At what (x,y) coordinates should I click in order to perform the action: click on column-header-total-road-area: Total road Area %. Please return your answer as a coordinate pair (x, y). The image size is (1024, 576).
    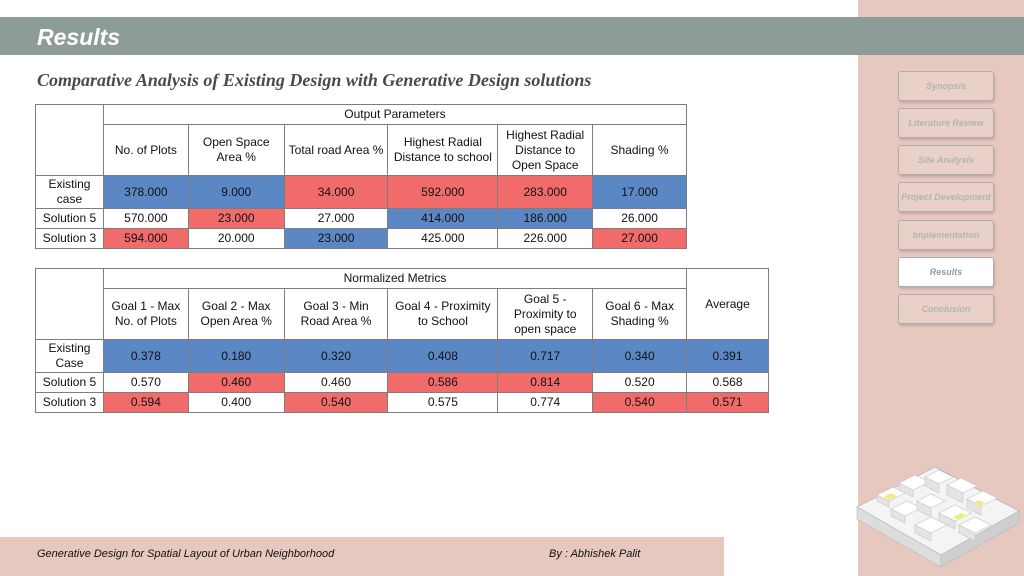
    Looking at the image, I should click on (336, 150).